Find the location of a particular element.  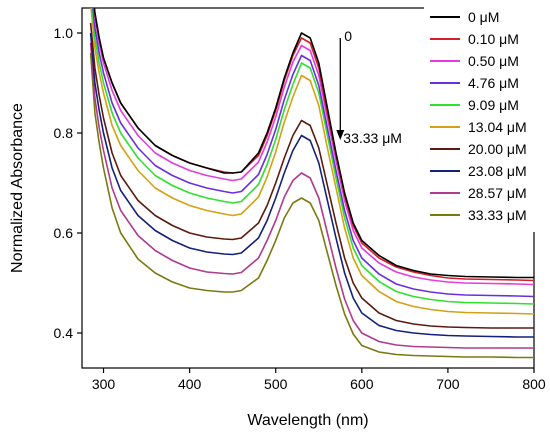

y-tick-label: 0.6 is located at coordinates (64, 233).